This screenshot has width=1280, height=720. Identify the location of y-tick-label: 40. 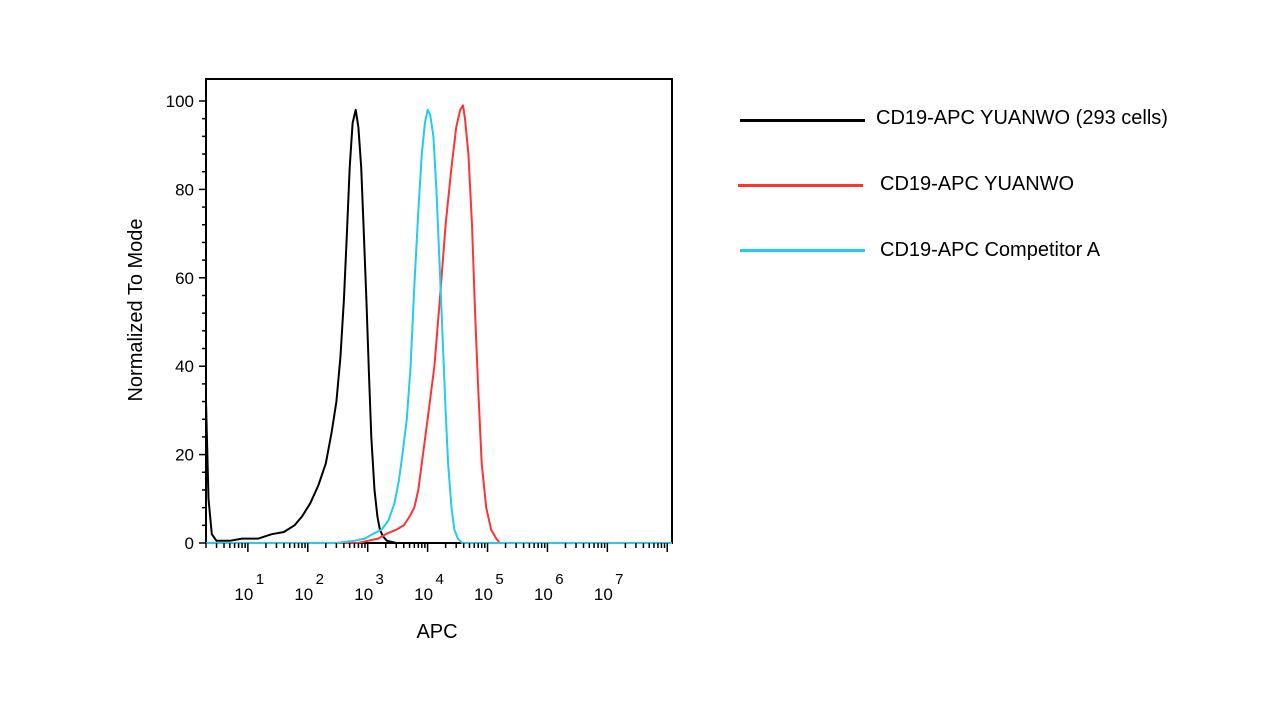
(184, 366).